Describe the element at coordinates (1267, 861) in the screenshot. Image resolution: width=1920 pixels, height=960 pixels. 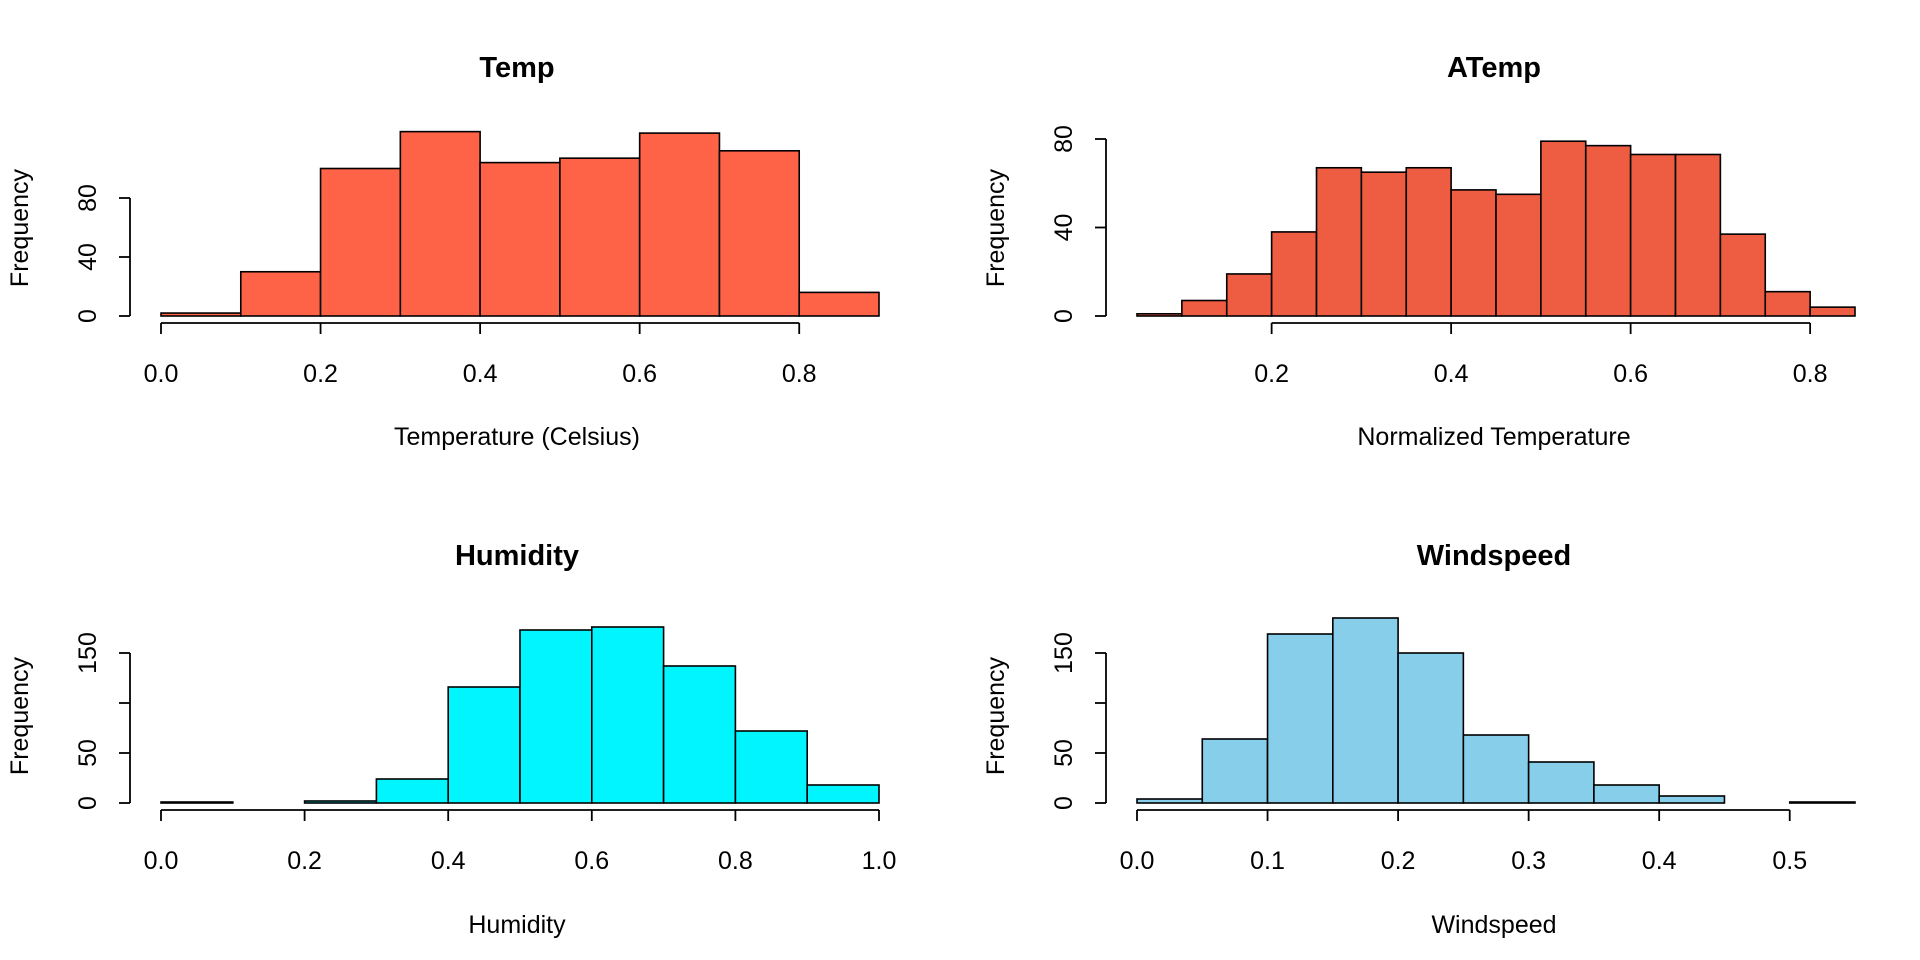
I see `x-tick-label: 0.1` at that location.